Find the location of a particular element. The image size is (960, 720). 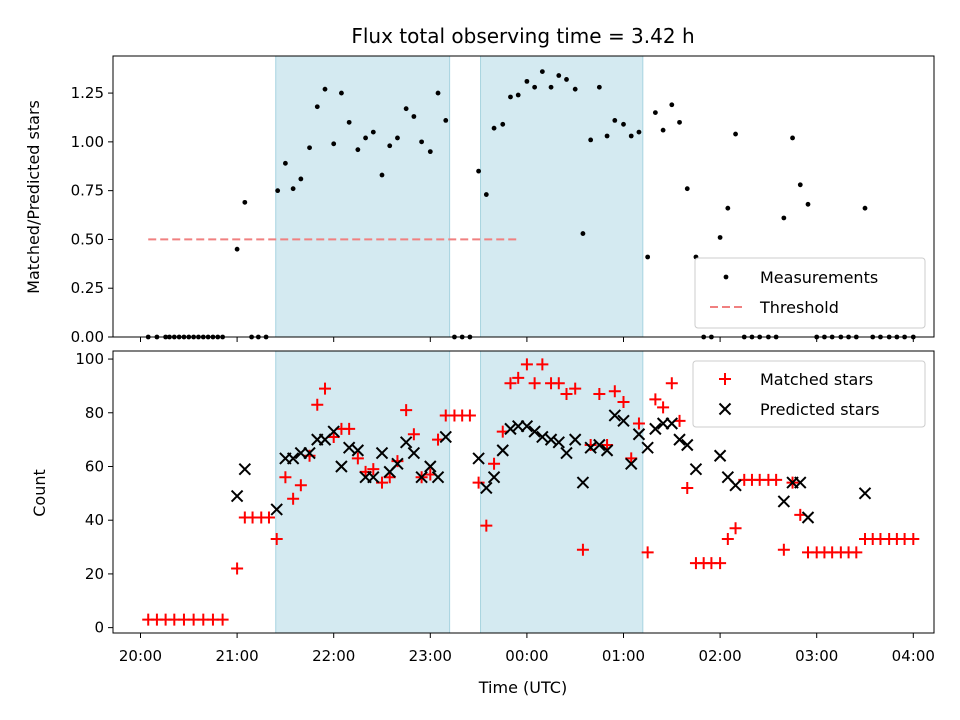

legend-measurements-label: Measurements is located at coordinates (819, 277).